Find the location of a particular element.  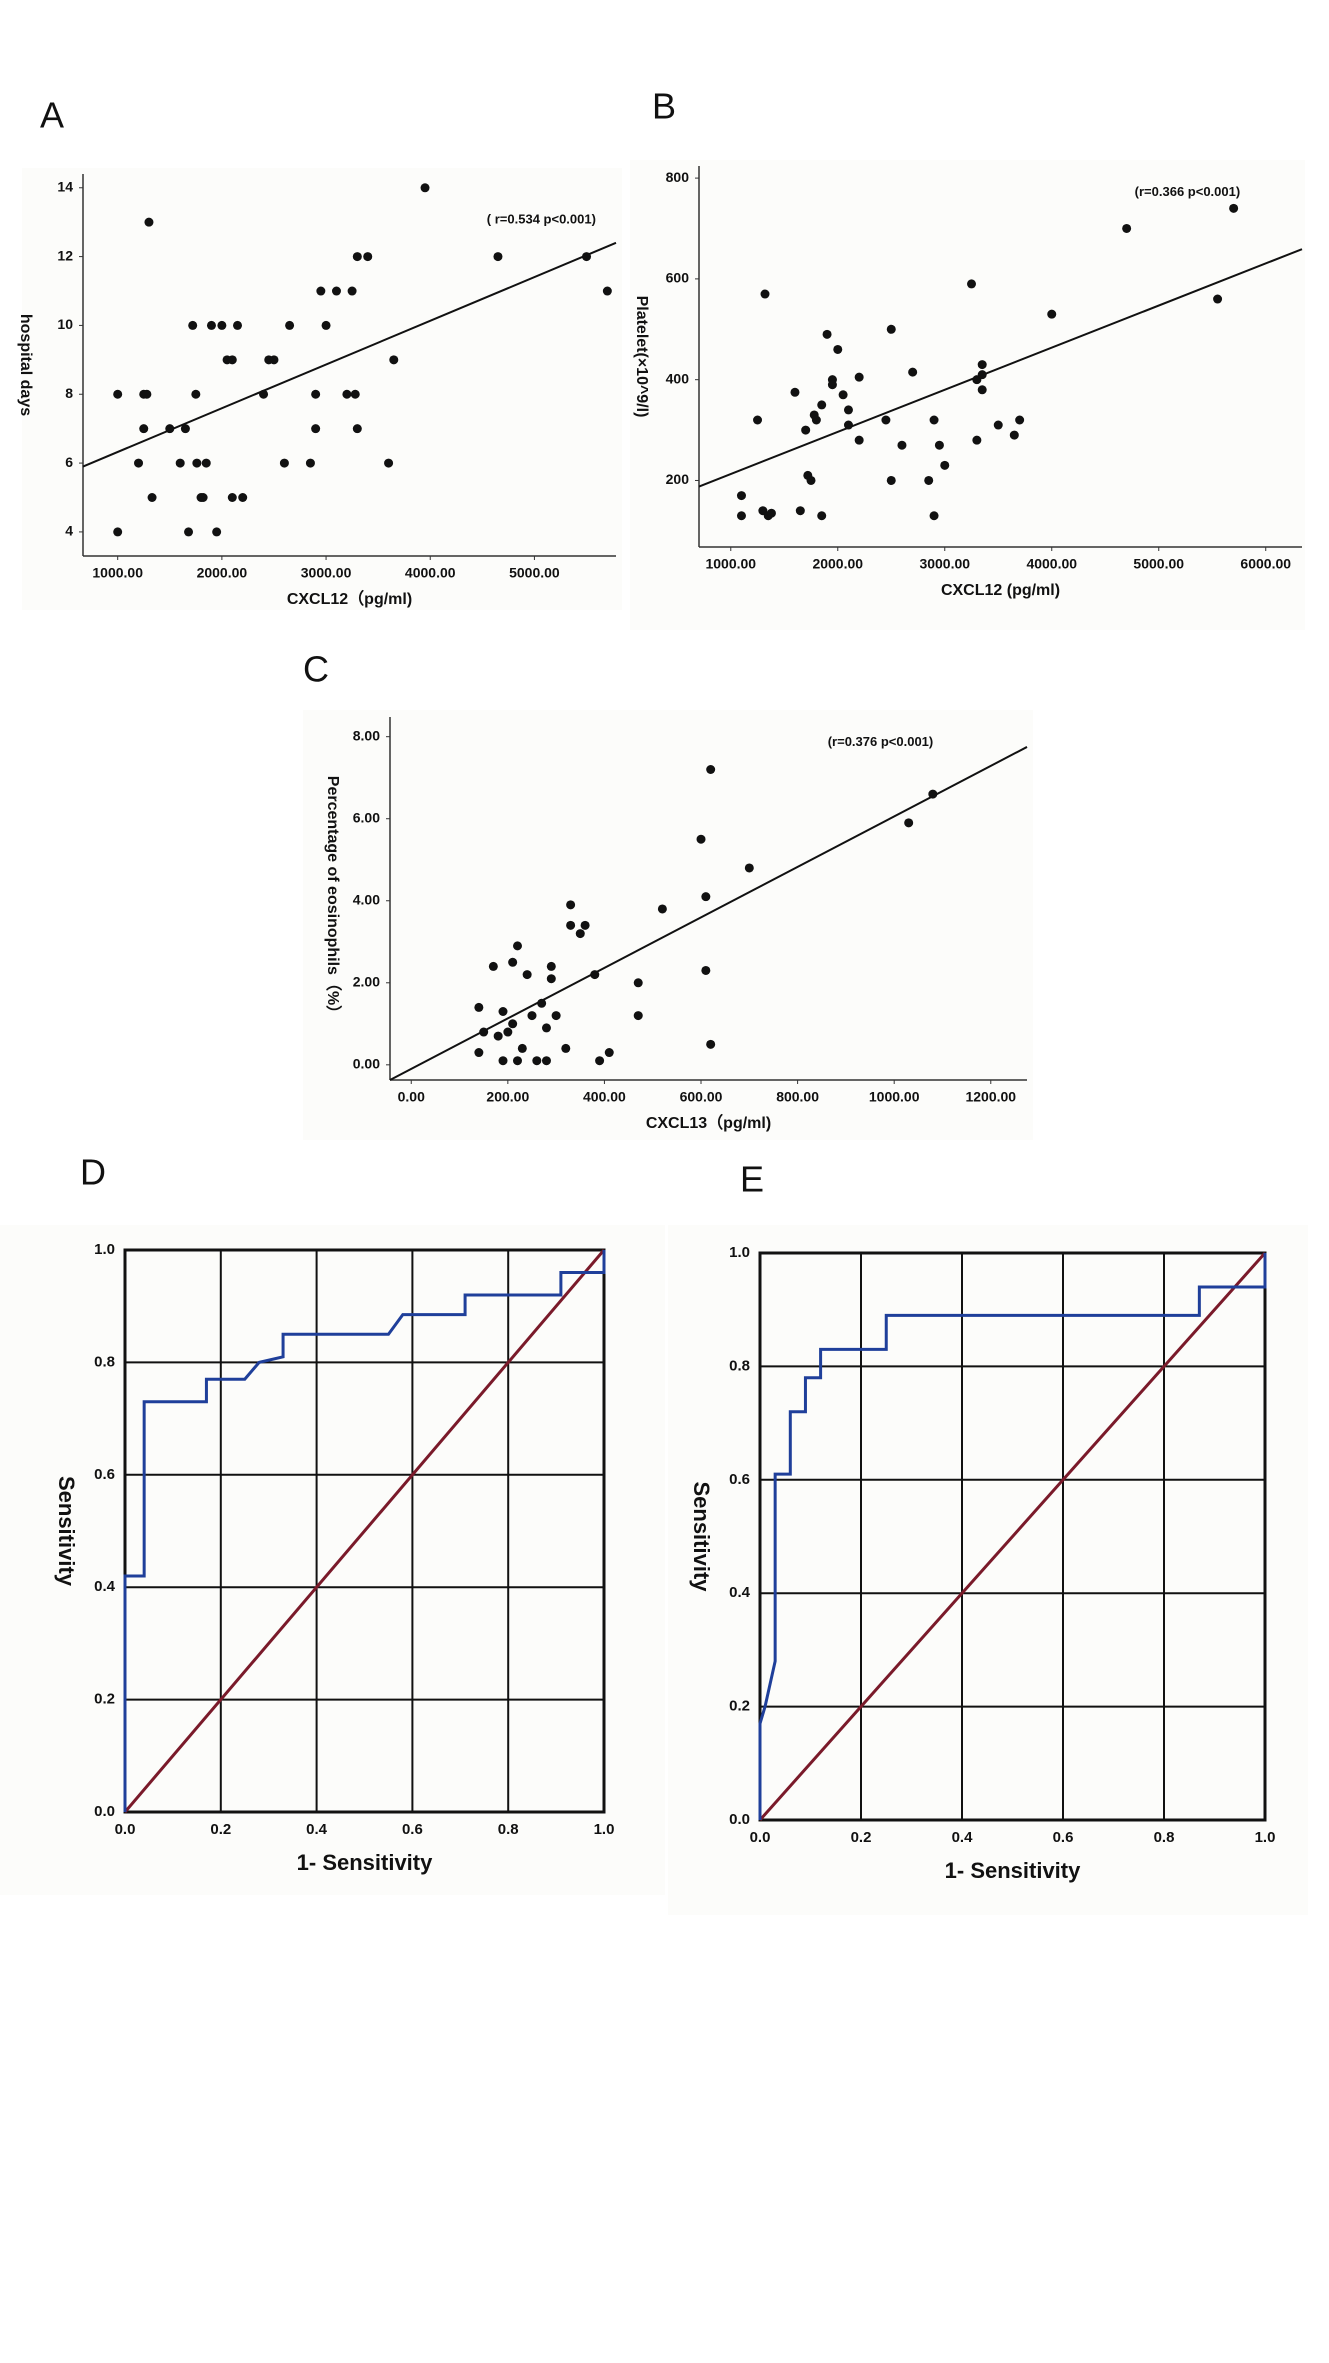

y-axis-label: hospital days is located at coordinates (25, 365).